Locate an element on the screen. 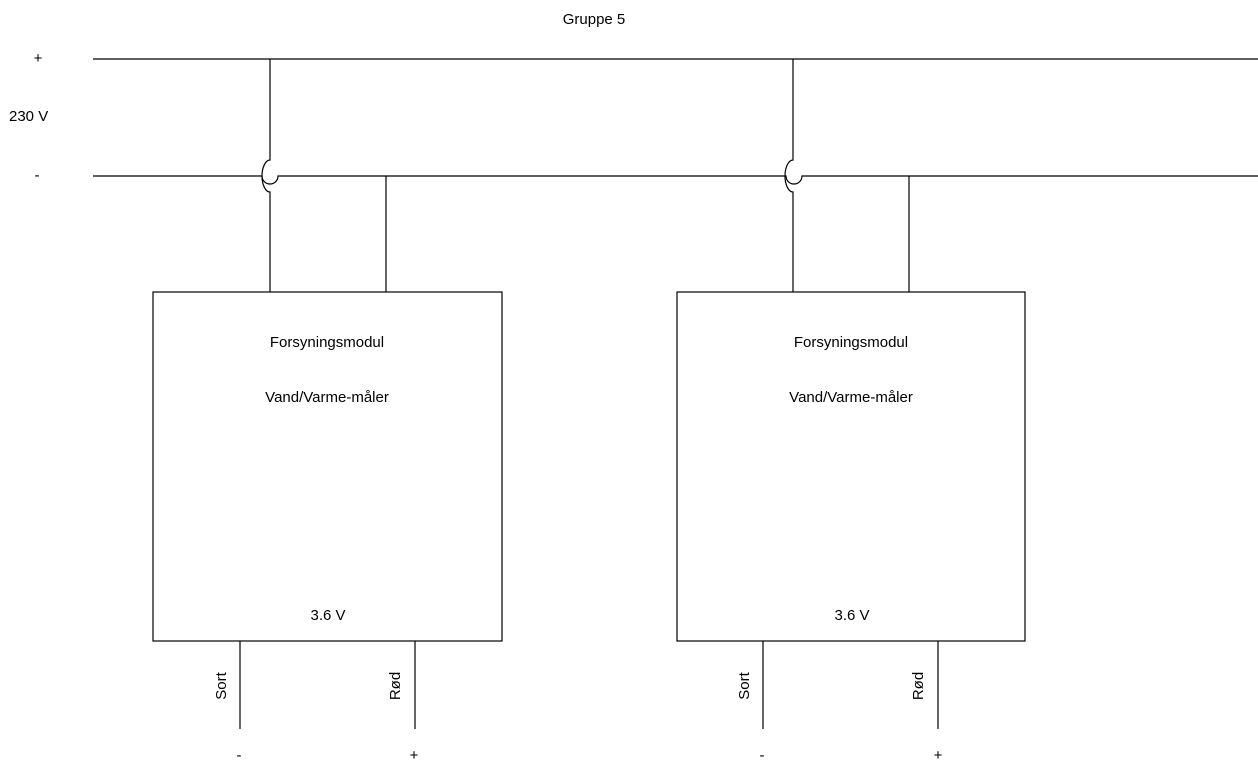 This screenshot has width=1258, height=765. module-1-name: Forsyningsmodul is located at coordinates (327, 342).